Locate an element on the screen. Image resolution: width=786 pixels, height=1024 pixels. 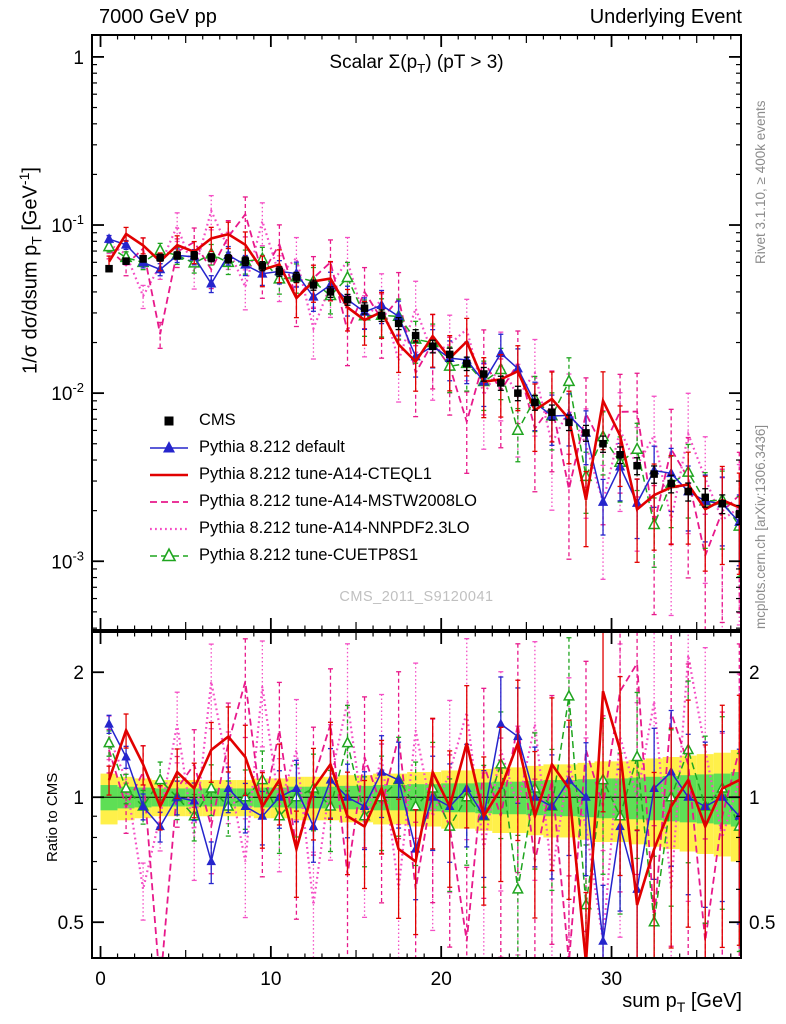
legend-item-a14-mstw2008lo: Pythia 8.212 tune-A14-MSTW2008LO is located at coordinates (312, 501).